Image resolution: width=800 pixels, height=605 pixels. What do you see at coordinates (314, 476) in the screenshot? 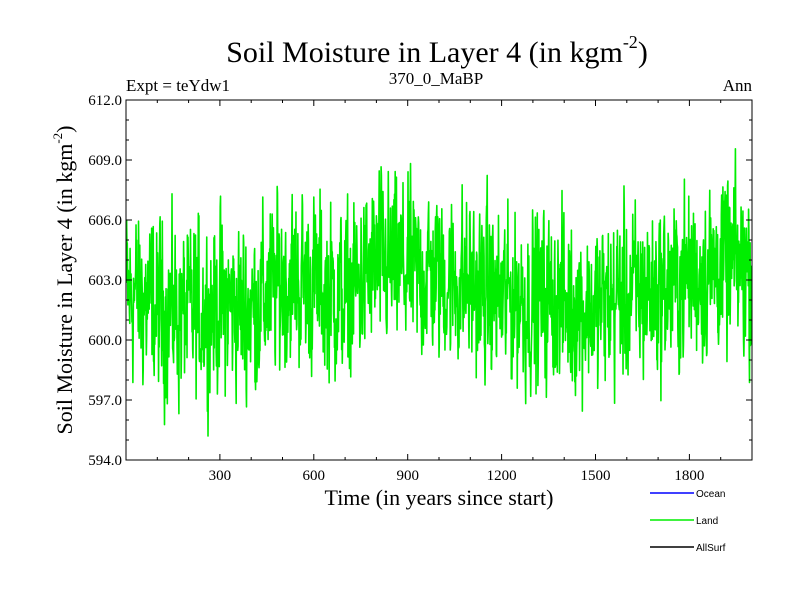
I see `x-tick-label: 600` at bounding box center [314, 476].